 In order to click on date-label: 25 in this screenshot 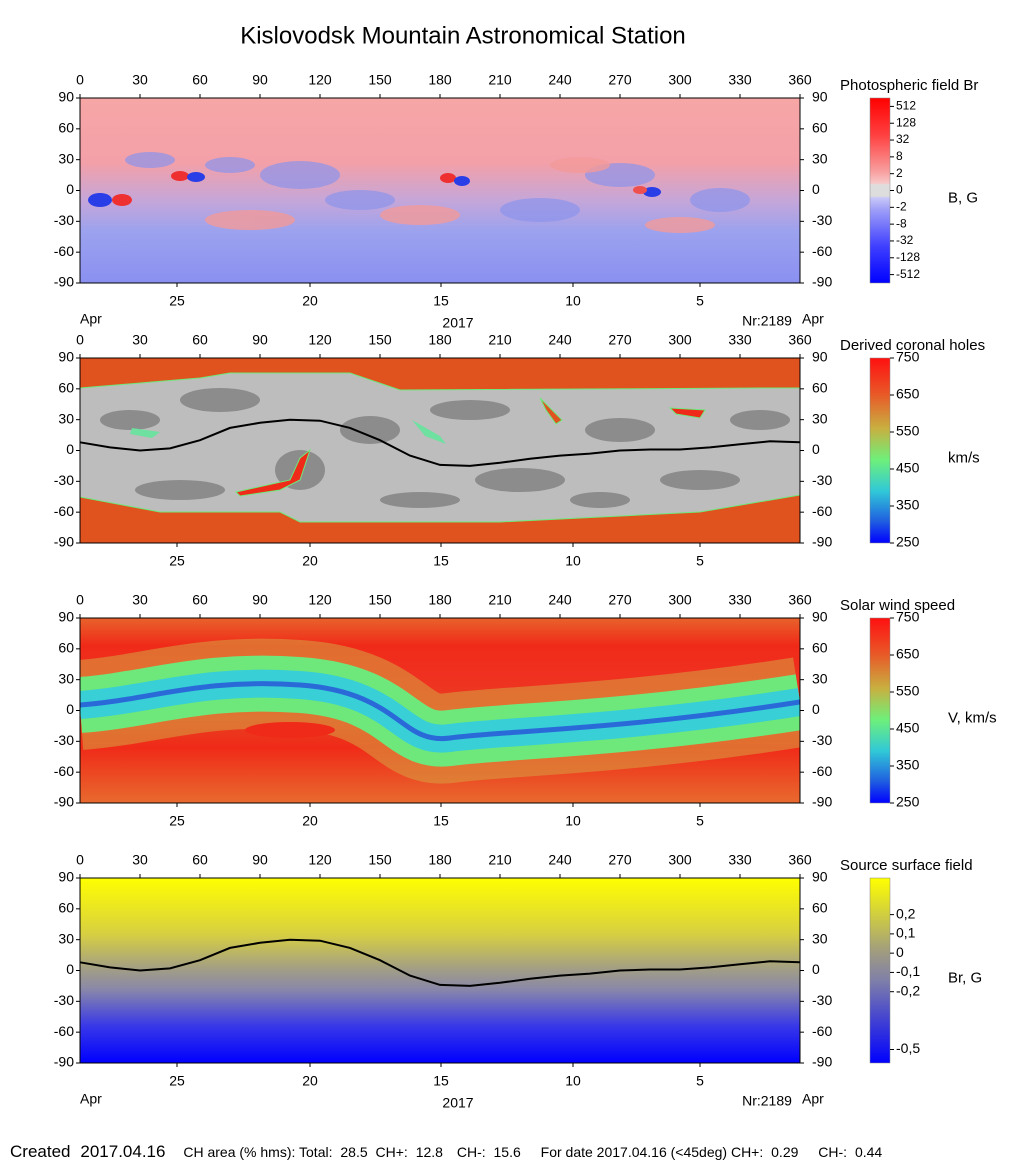, I will do `click(177, 1081)`.